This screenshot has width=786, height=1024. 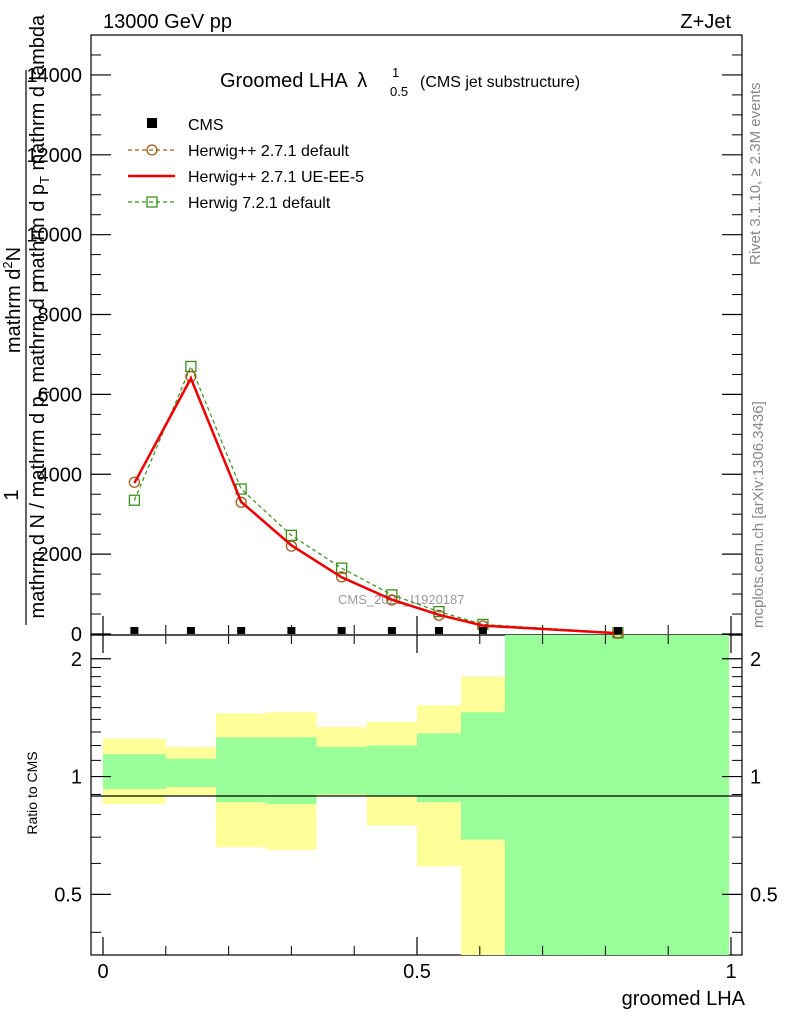 I want to click on y-tick-label: 2000, so click(x=60, y=555).